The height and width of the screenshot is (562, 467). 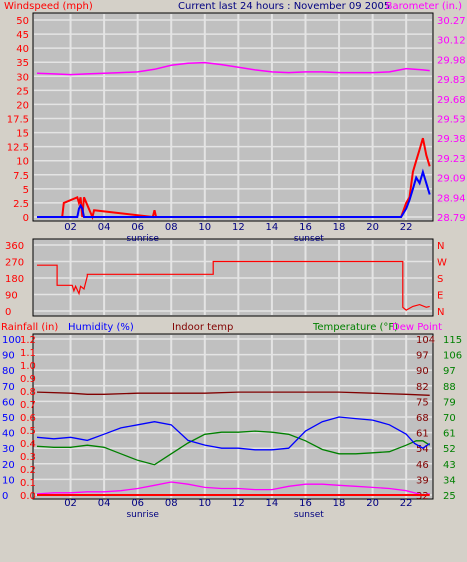 What do you see at coordinates (22, 162) in the screenshot?
I see `y-tick-label: 10` at bounding box center [22, 162].